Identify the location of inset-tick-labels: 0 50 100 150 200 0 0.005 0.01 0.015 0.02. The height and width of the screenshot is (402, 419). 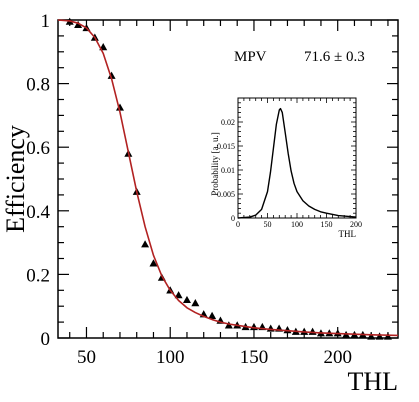
(289, 173).